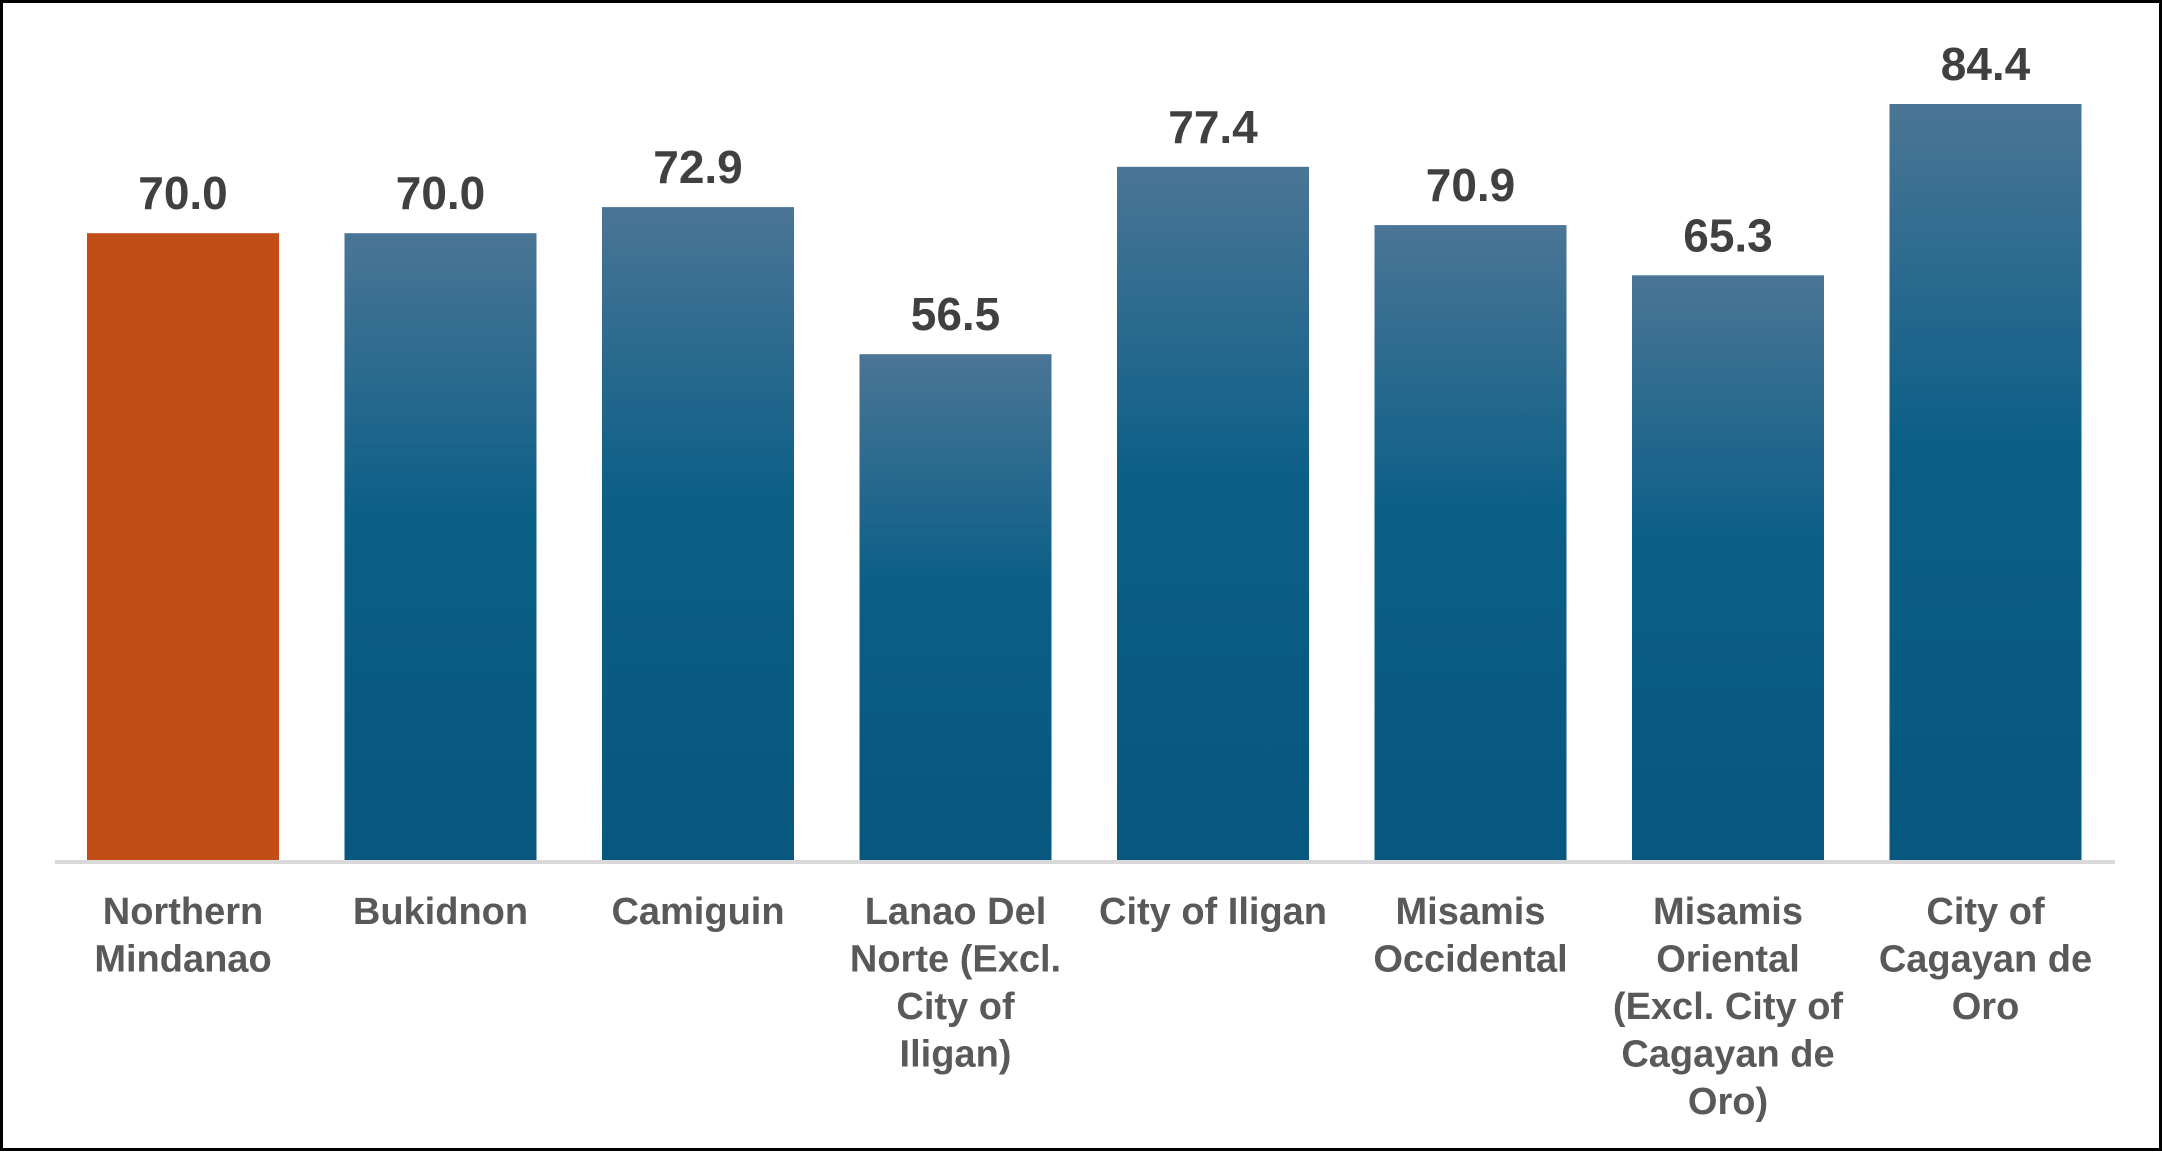 The image size is (2162, 1154). What do you see at coordinates (955, 983) in the screenshot?
I see `category-label-3: Lanao Del Norte (Excl. City of Iligan)` at bounding box center [955, 983].